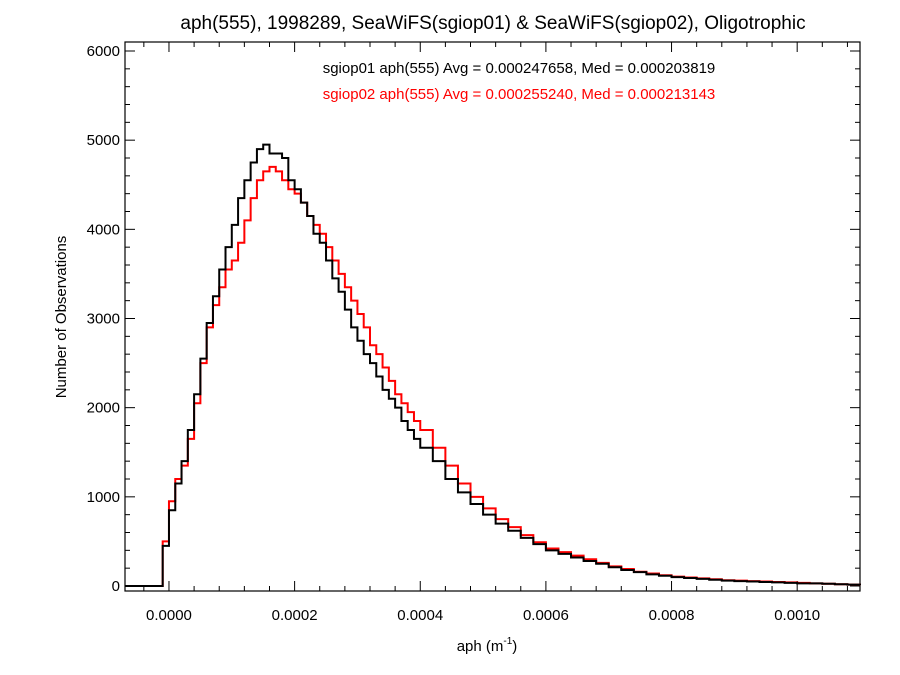 The height and width of the screenshot is (675, 900). I want to click on x-tick-label: 0.0008, so click(672, 615).